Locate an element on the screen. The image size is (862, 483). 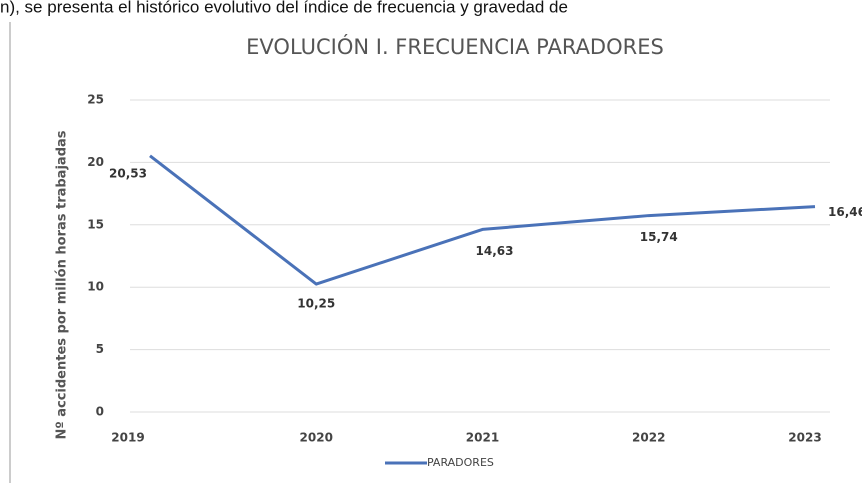
data-label: 20,53 is located at coordinates (128, 173).